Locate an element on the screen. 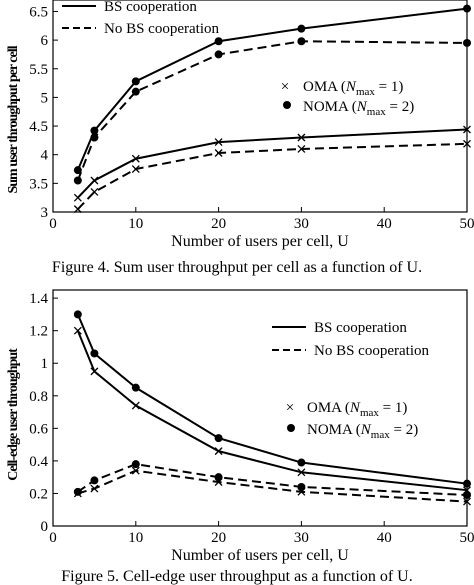  fig4-series-oma-solid-line is located at coordinates (272, 163).